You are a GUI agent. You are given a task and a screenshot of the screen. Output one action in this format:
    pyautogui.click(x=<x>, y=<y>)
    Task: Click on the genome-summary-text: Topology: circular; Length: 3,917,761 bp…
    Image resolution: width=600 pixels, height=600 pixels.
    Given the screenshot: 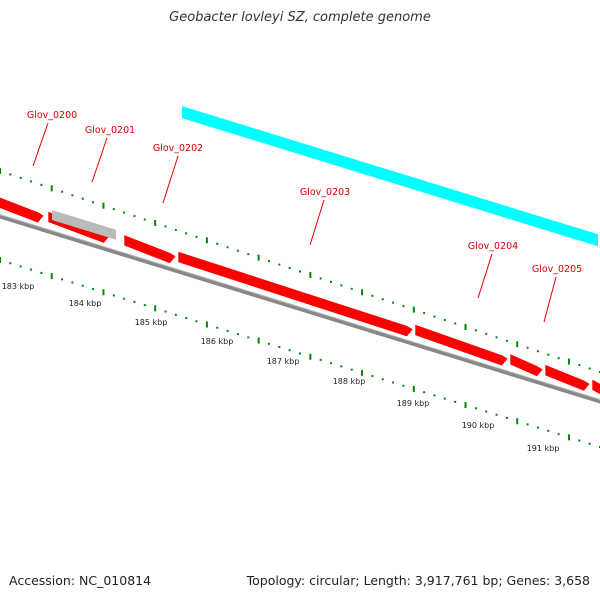 What is the action you would take?
    pyautogui.click(x=418, y=580)
    